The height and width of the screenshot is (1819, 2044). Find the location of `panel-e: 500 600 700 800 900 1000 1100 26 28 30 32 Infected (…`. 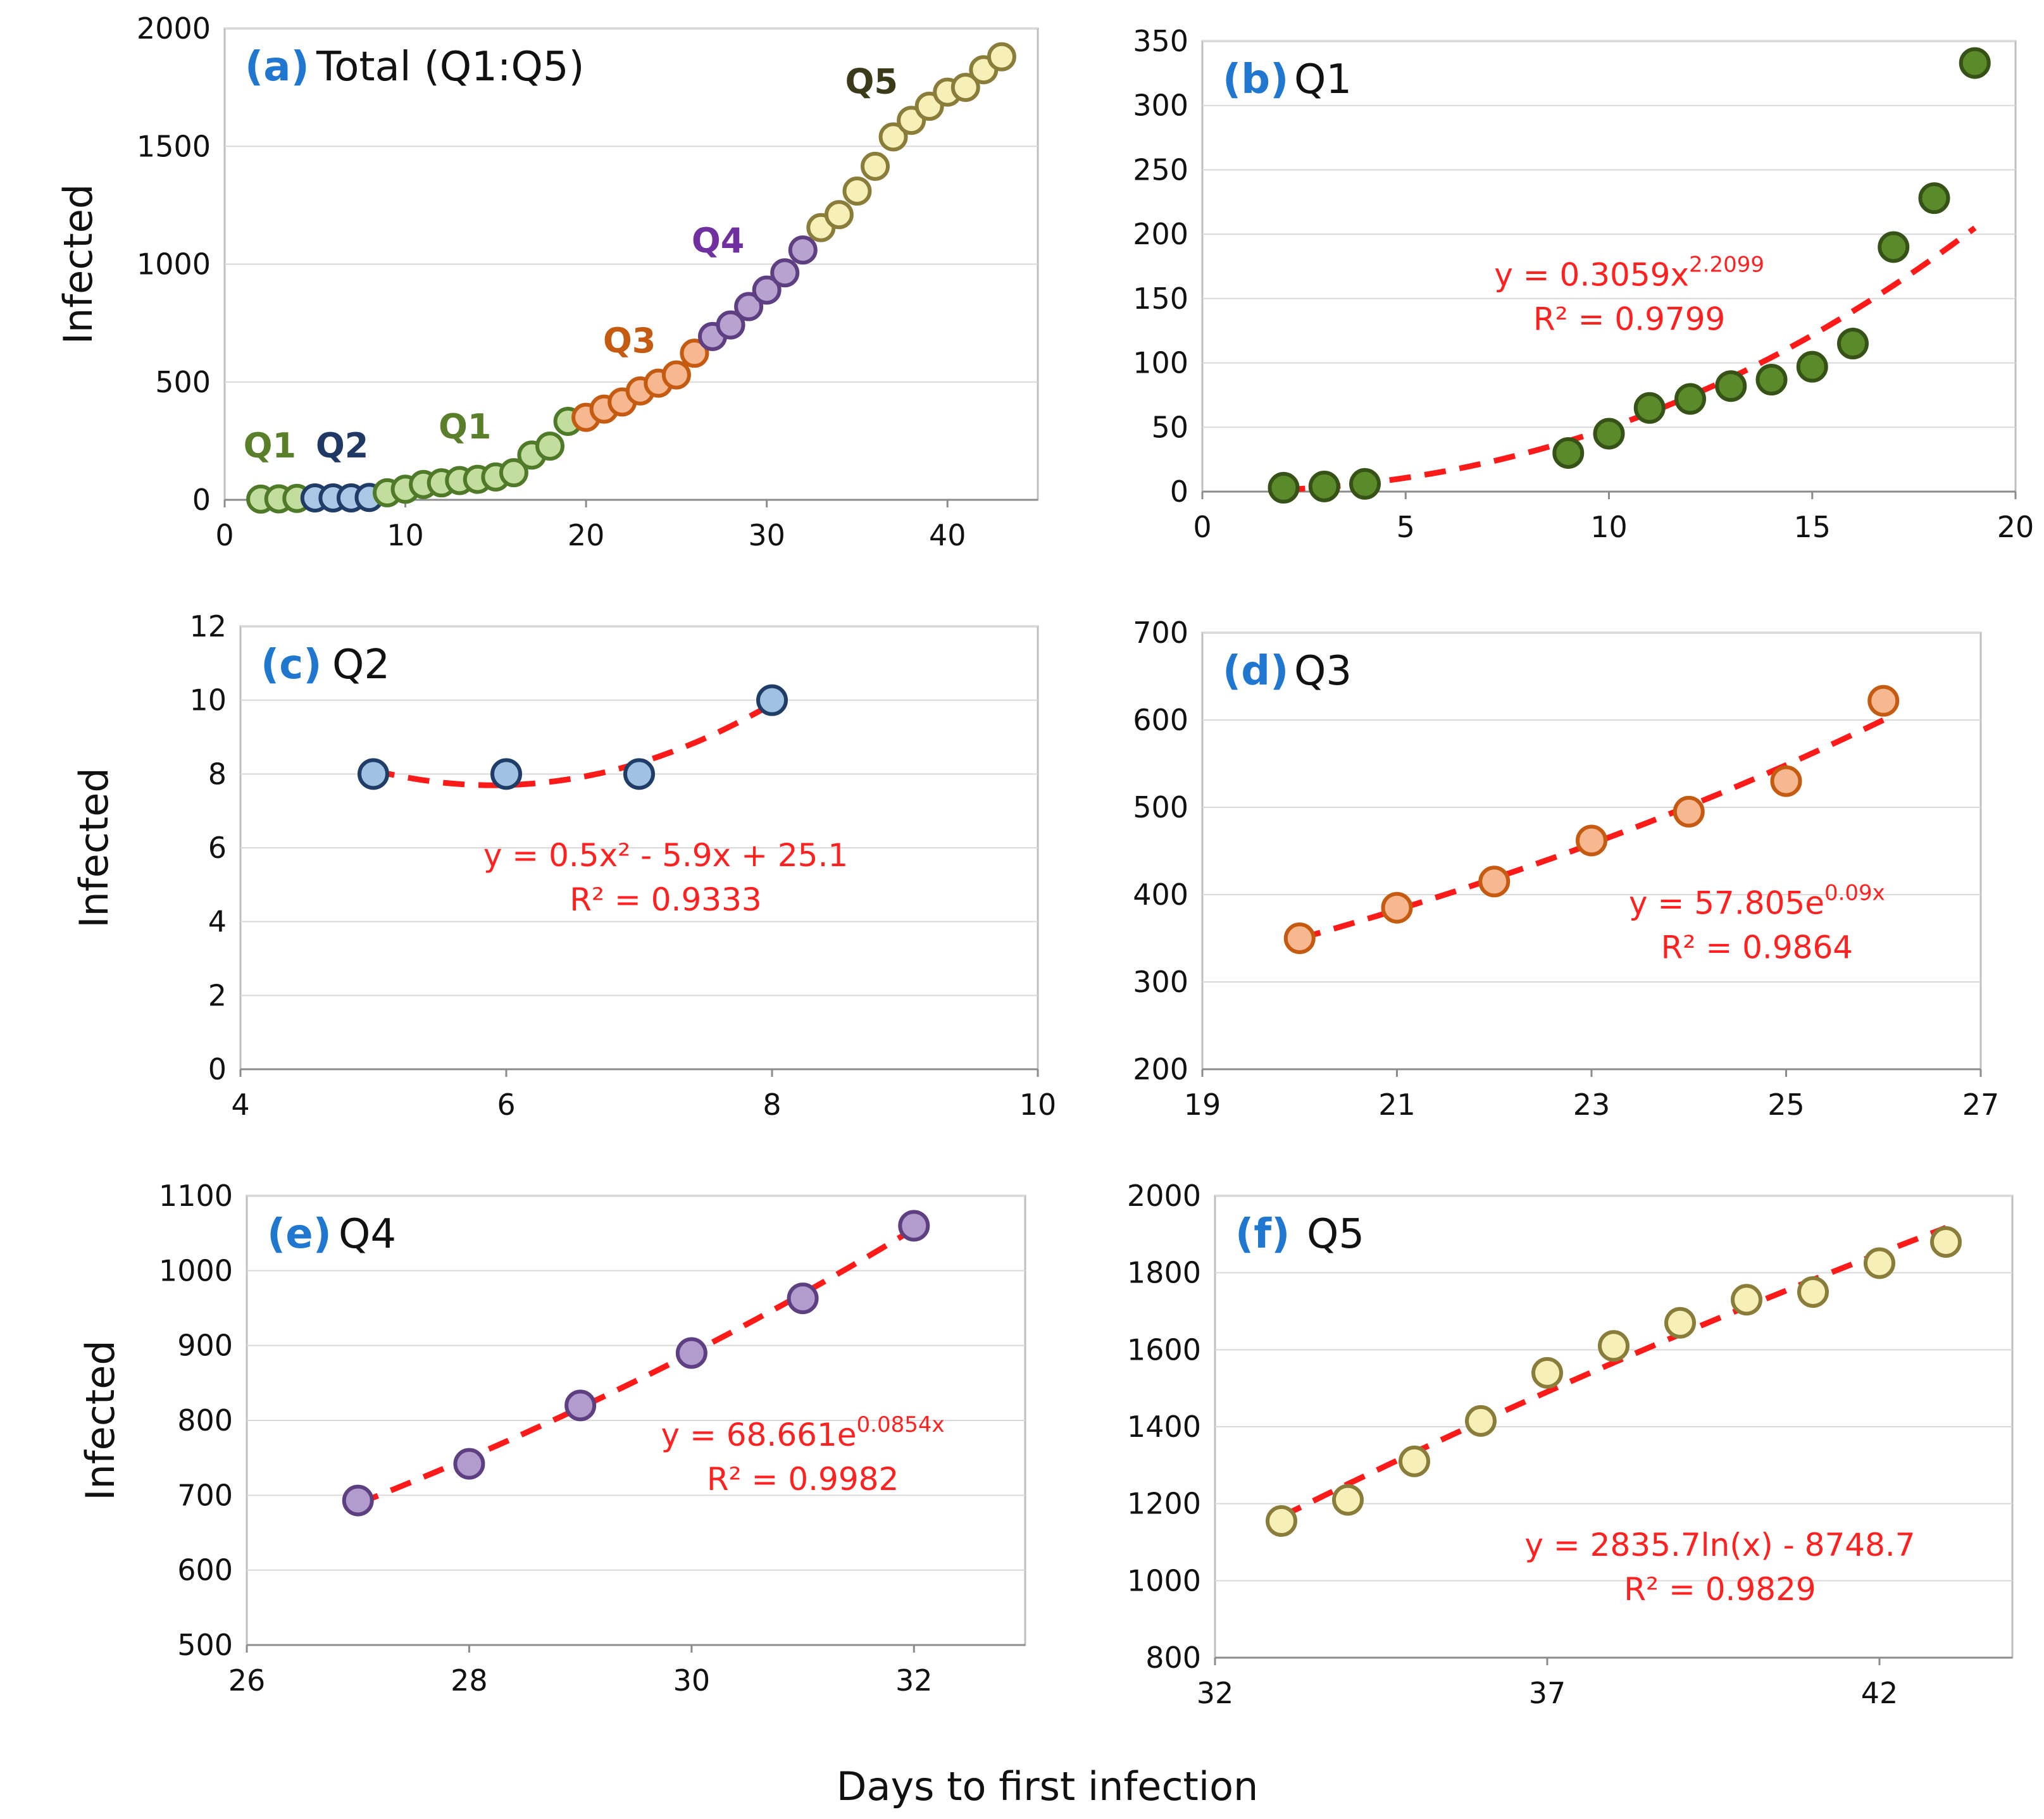

panel-e: 500 600 700 800 900 1000 1100 26 28 30 32 Infected (… is located at coordinates (551, 1438).